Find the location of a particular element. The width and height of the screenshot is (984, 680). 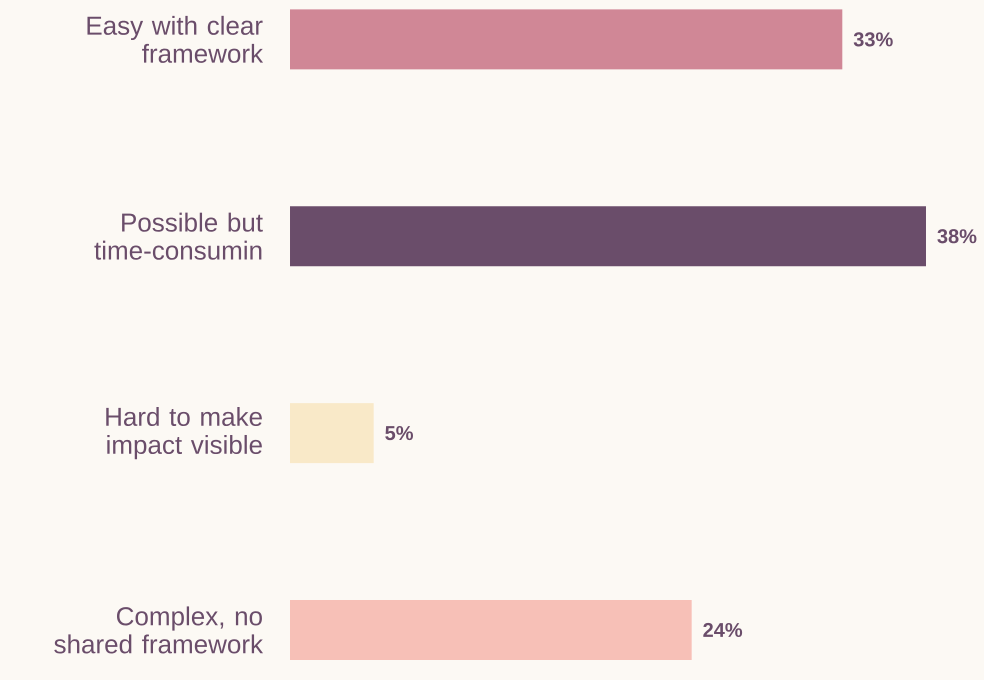

data-label: 33% is located at coordinates (873, 39).